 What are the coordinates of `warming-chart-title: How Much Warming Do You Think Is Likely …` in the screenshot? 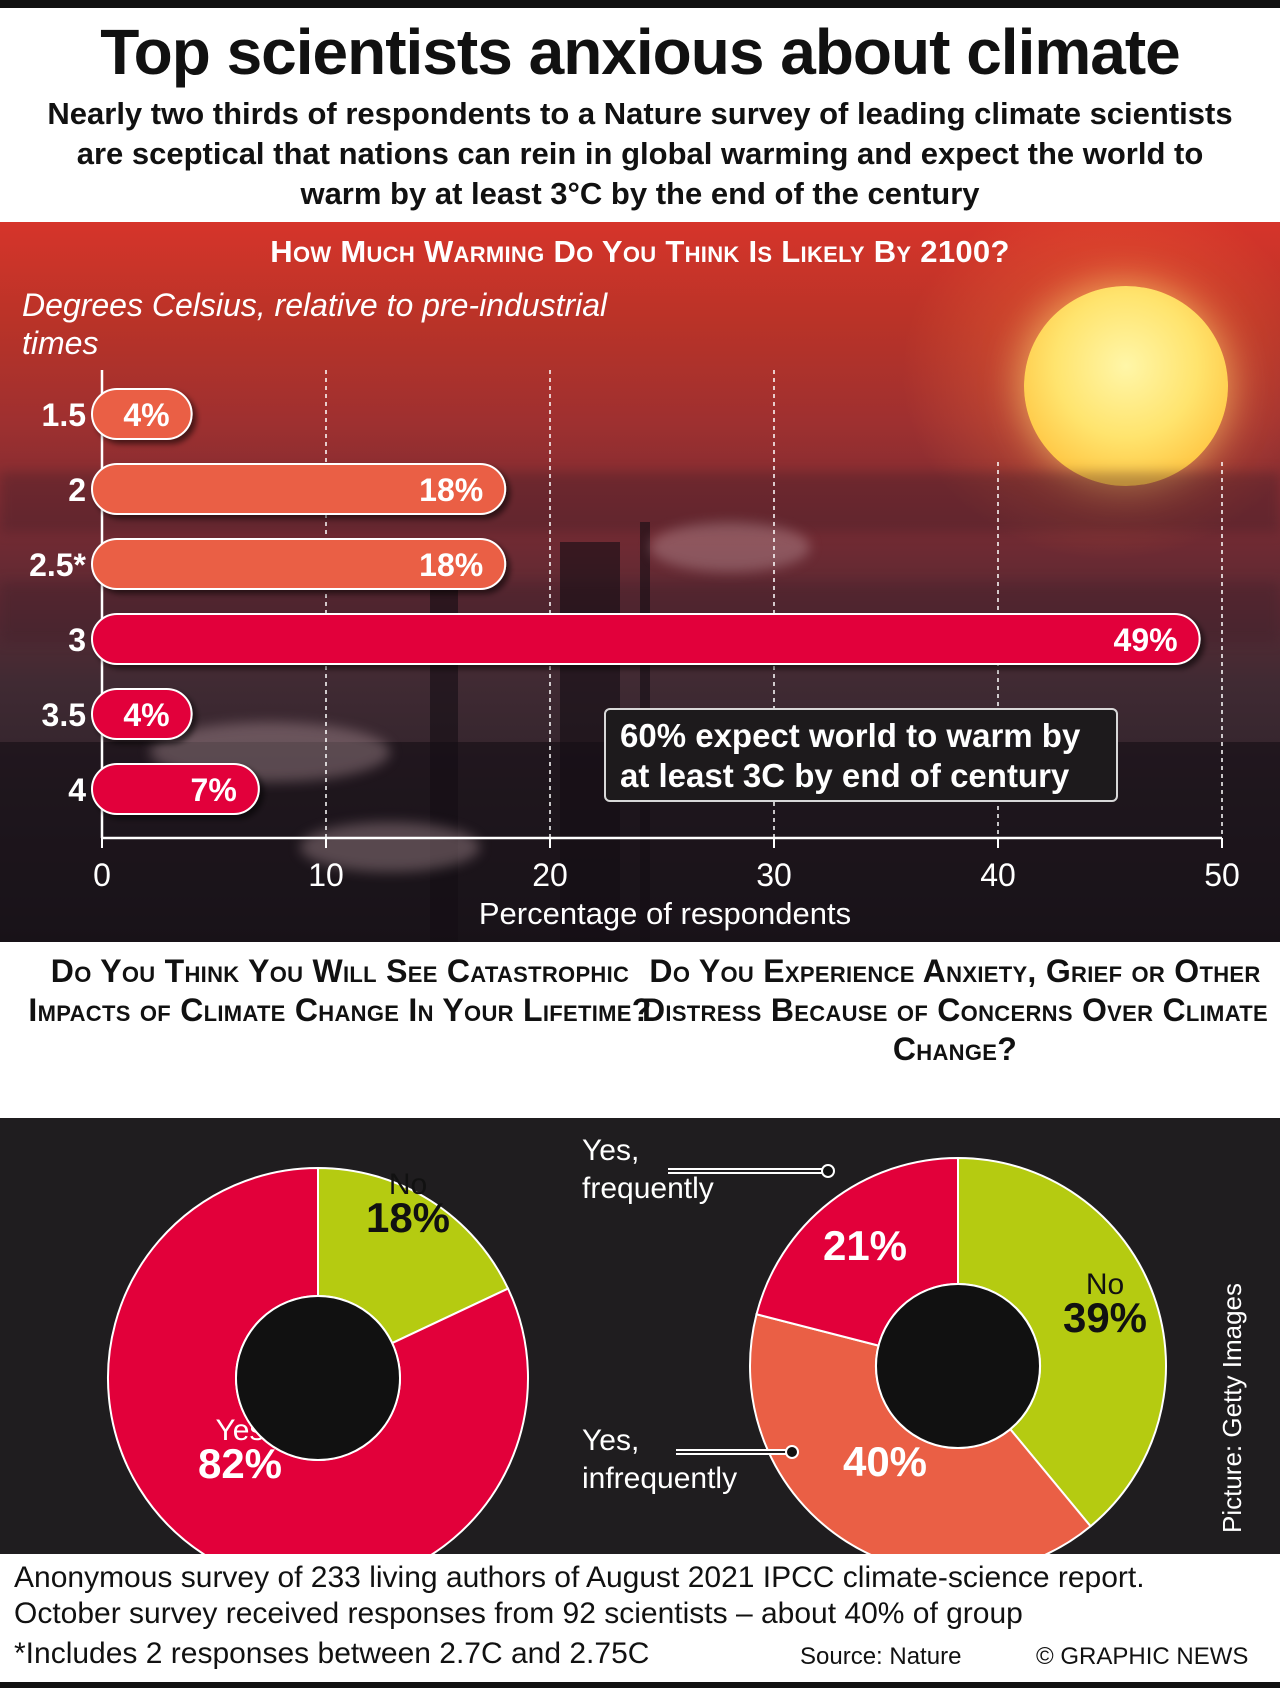 It's located at (640, 251).